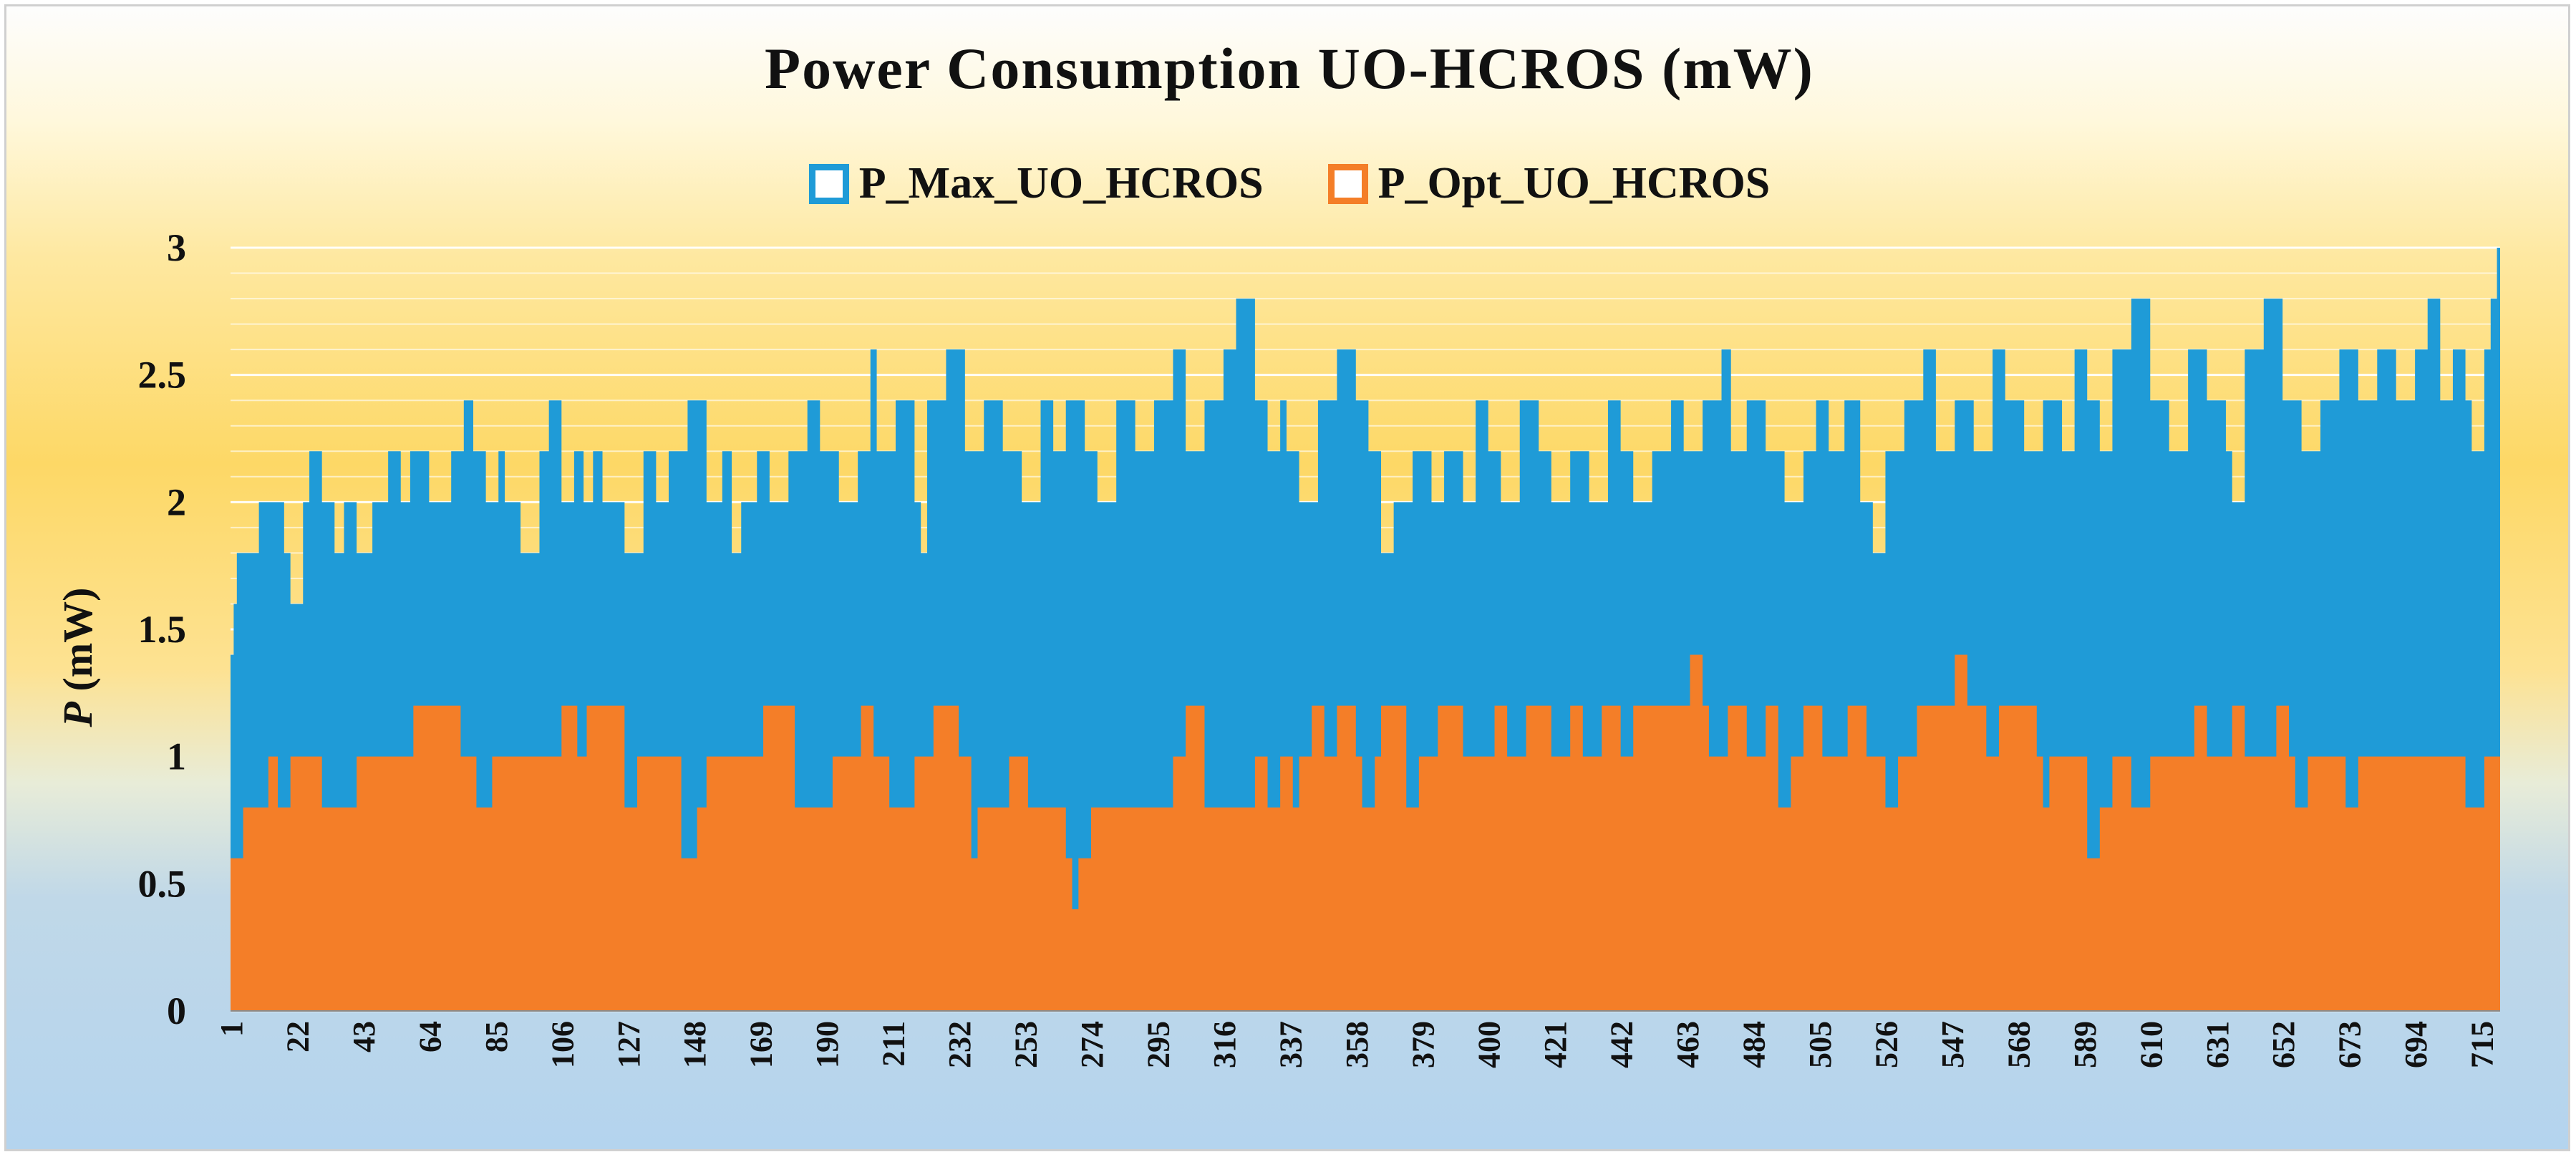  I want to click on x-tick-label: 547, so click(1953, 1044).